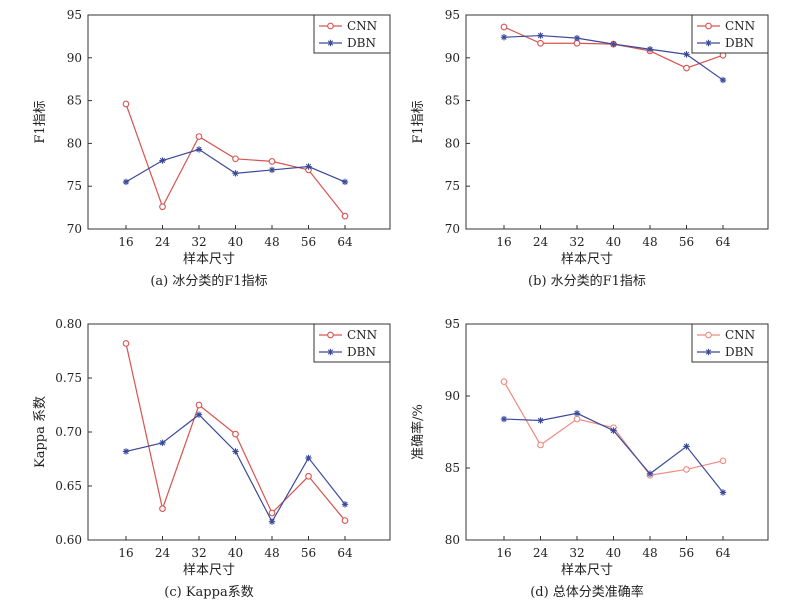 The image size is (804, 614). What do you see at coordinates (452, 229) in the screenshot?
I see `y-tick-label: 70` at bounding box center [452, 229].